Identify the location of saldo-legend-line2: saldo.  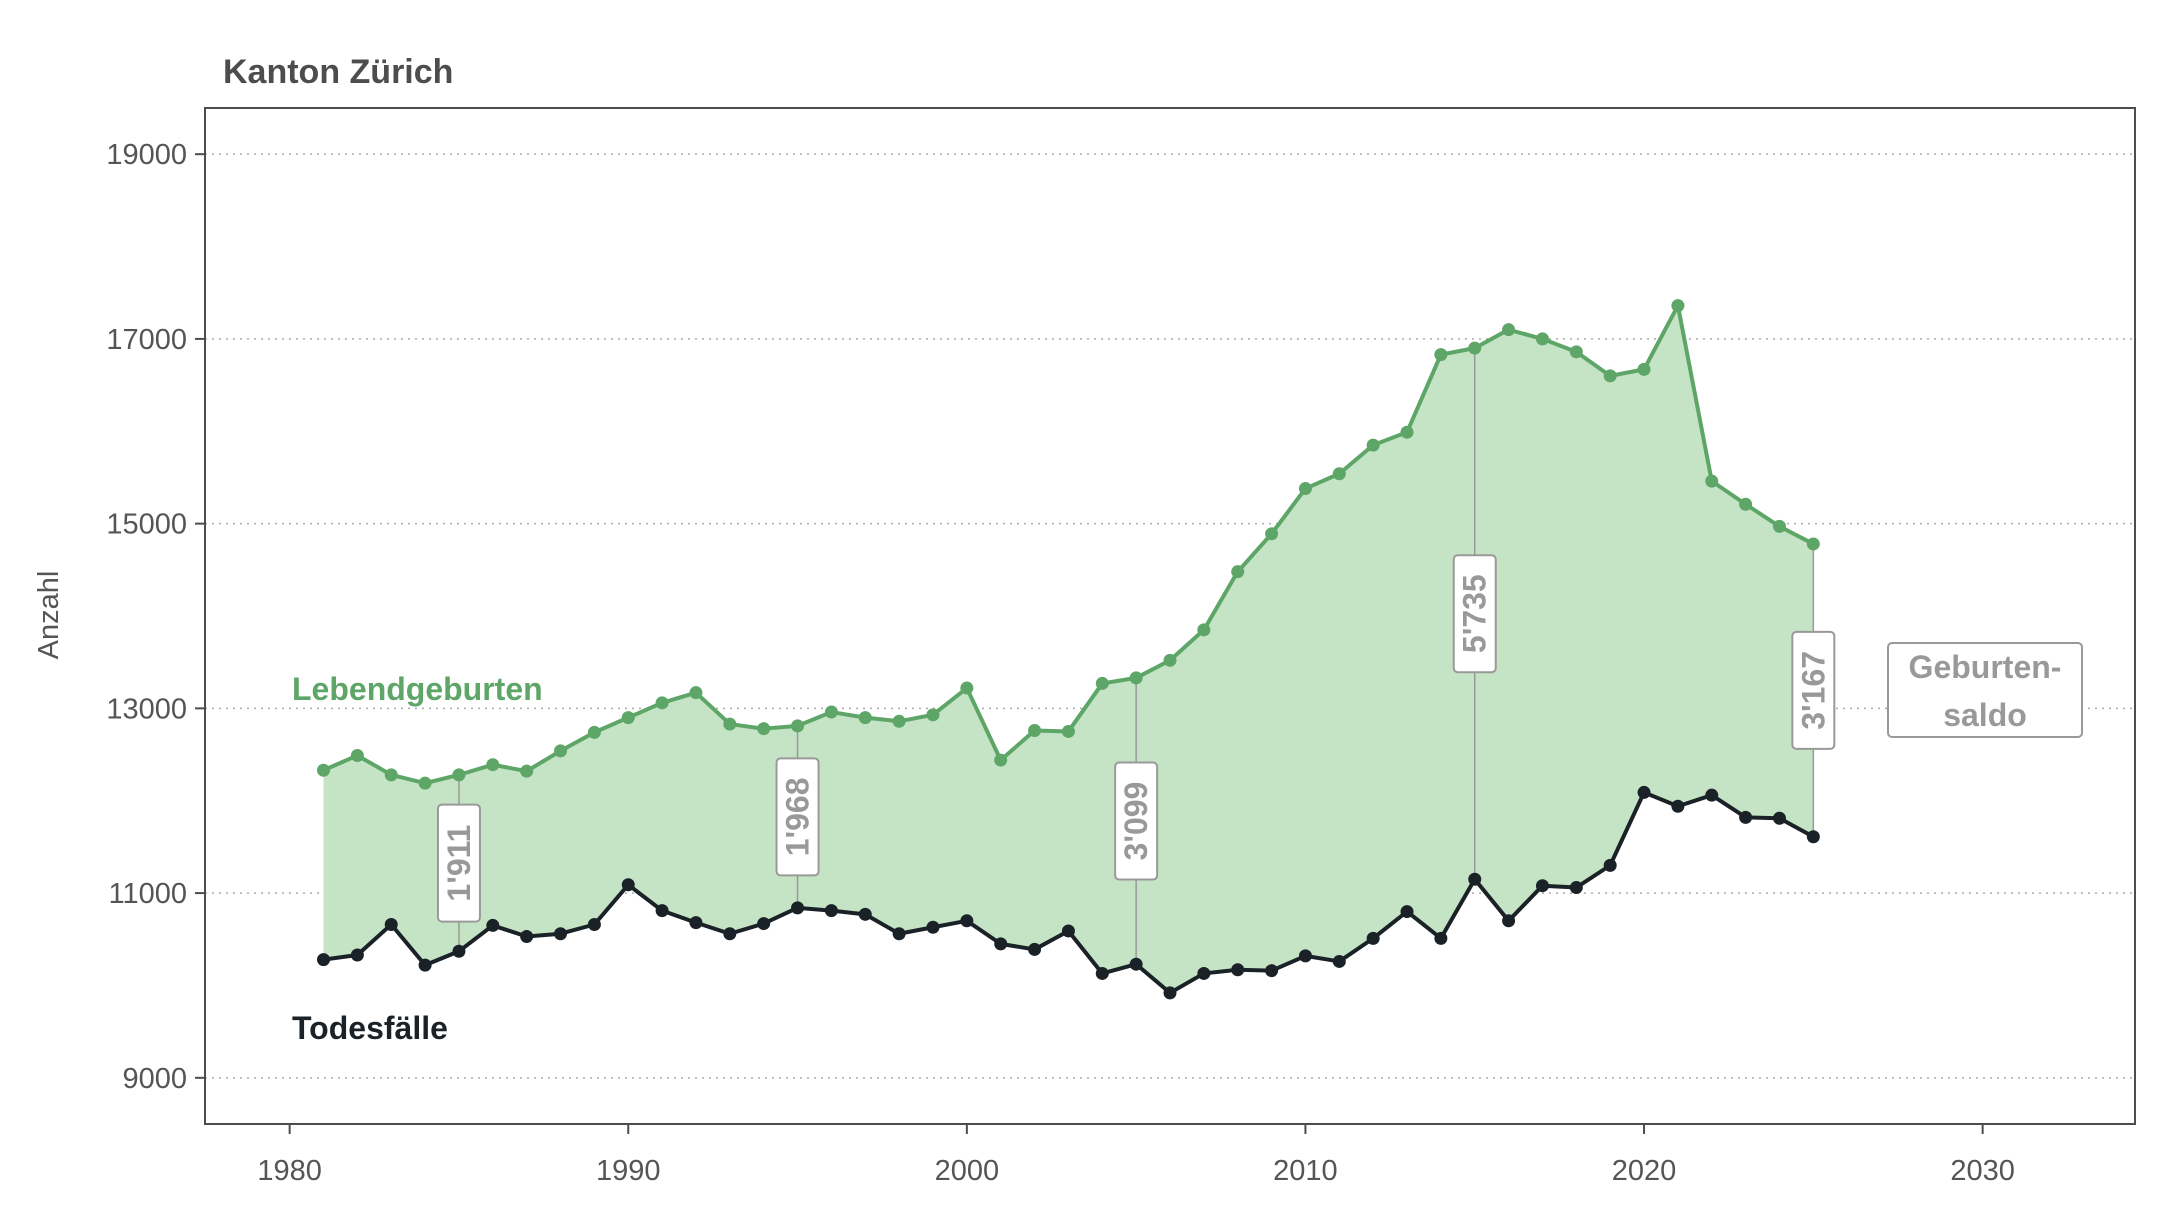
(1985, 715).